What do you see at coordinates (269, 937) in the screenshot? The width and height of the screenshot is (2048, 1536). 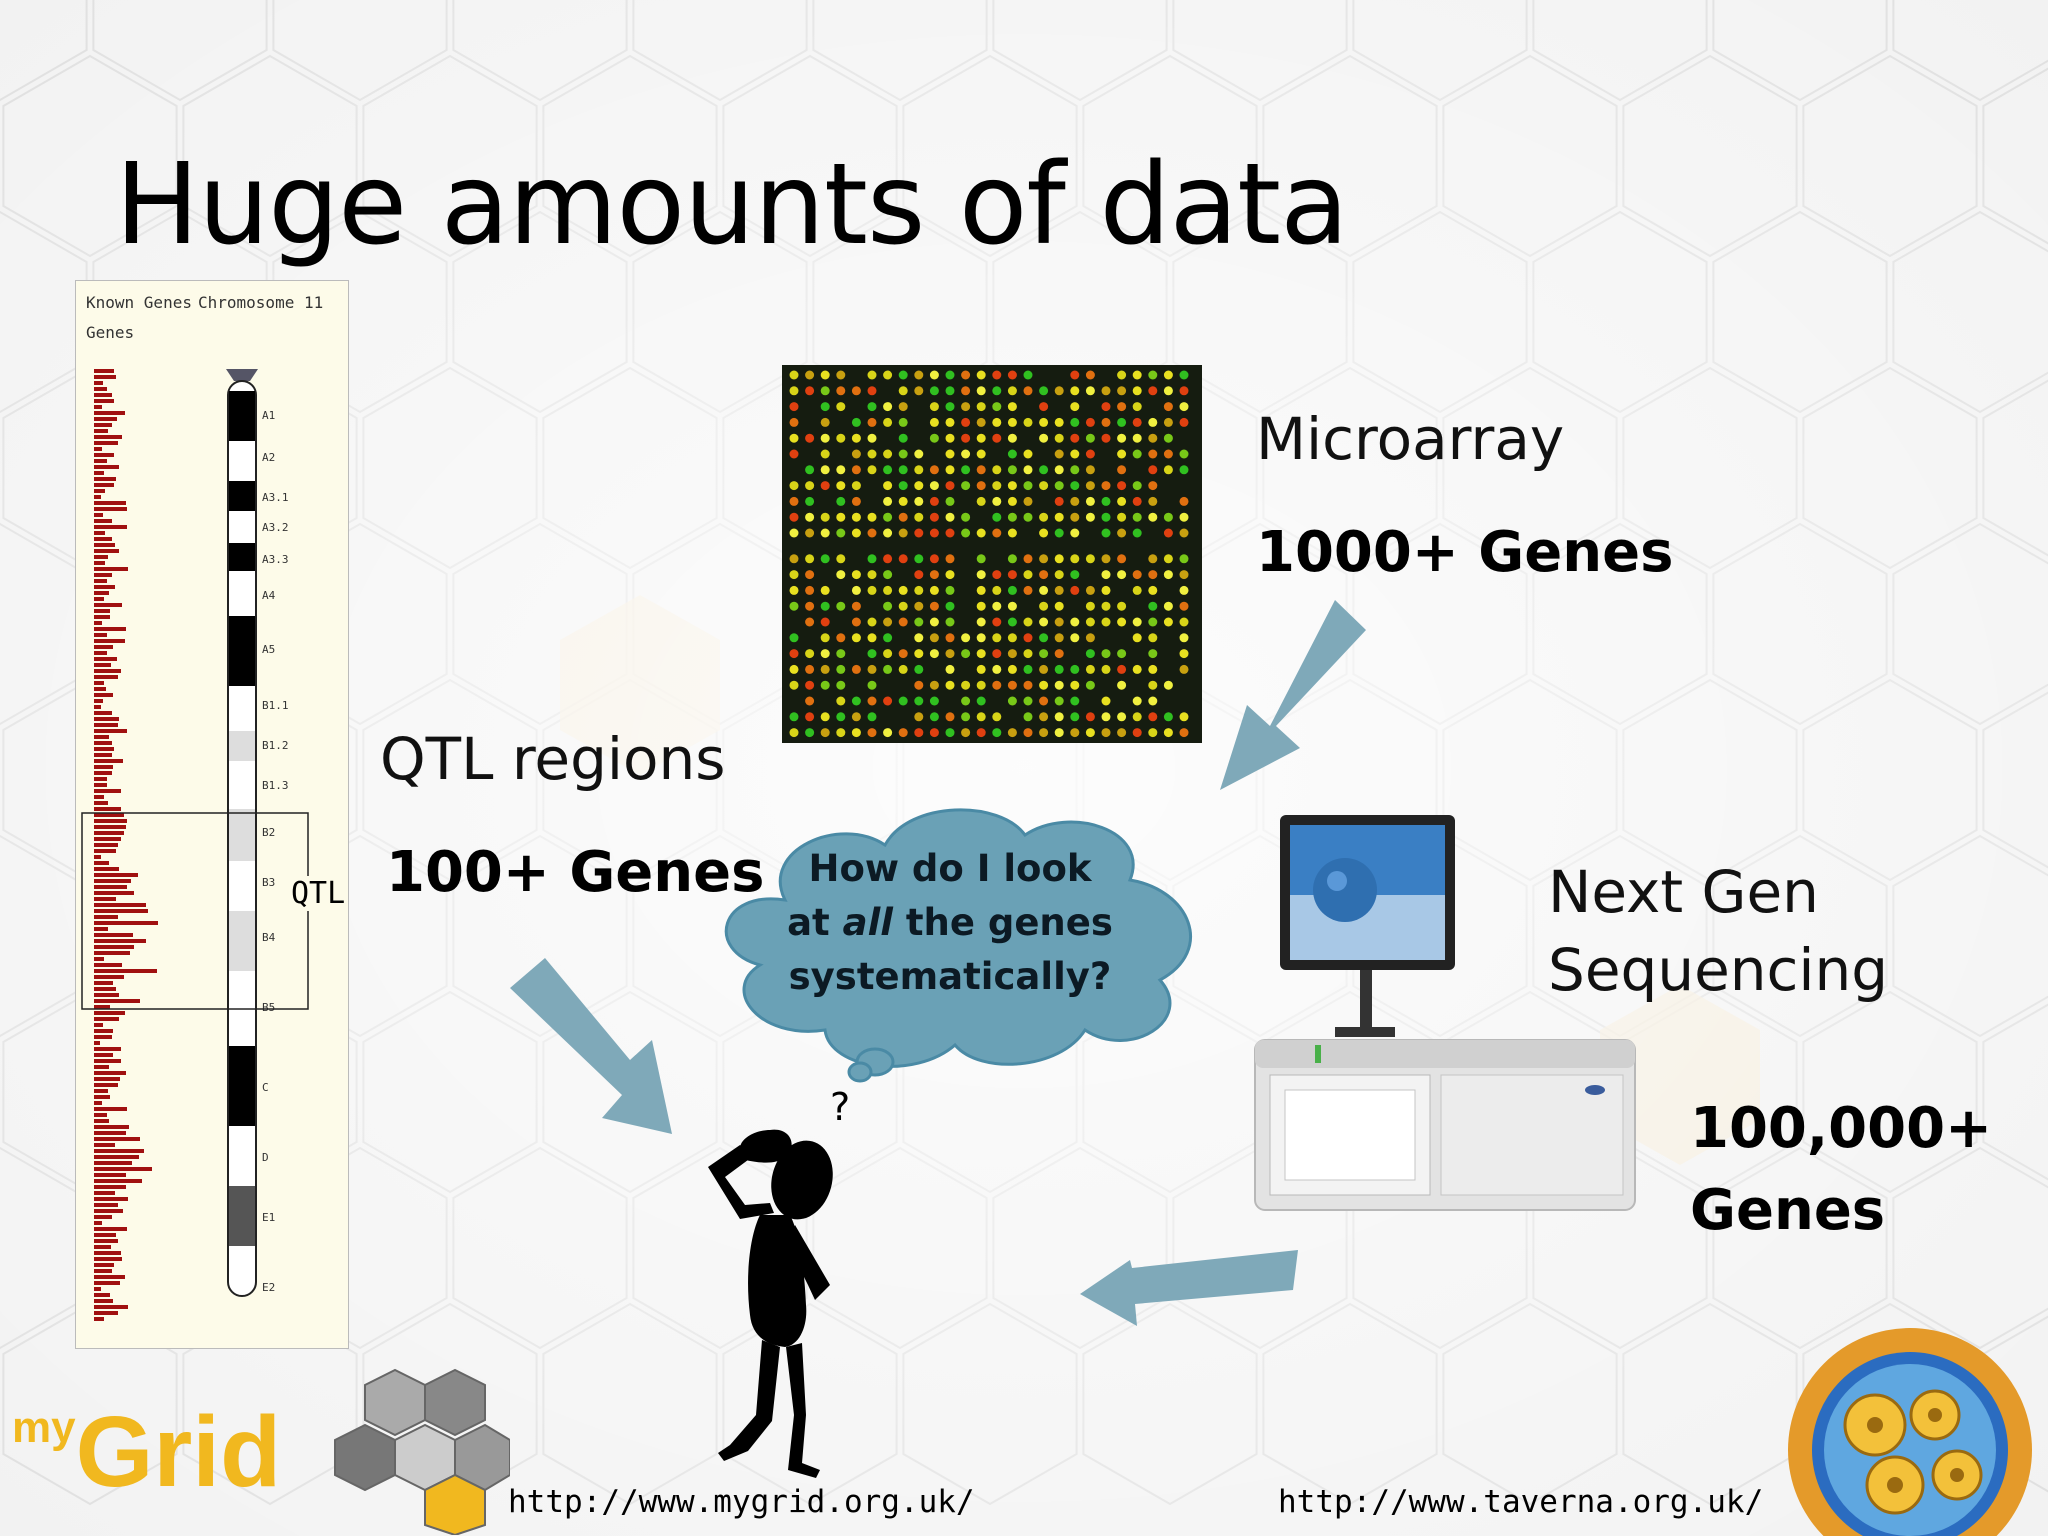 I see `svg-text: B4` at bounding box center [269, 937].